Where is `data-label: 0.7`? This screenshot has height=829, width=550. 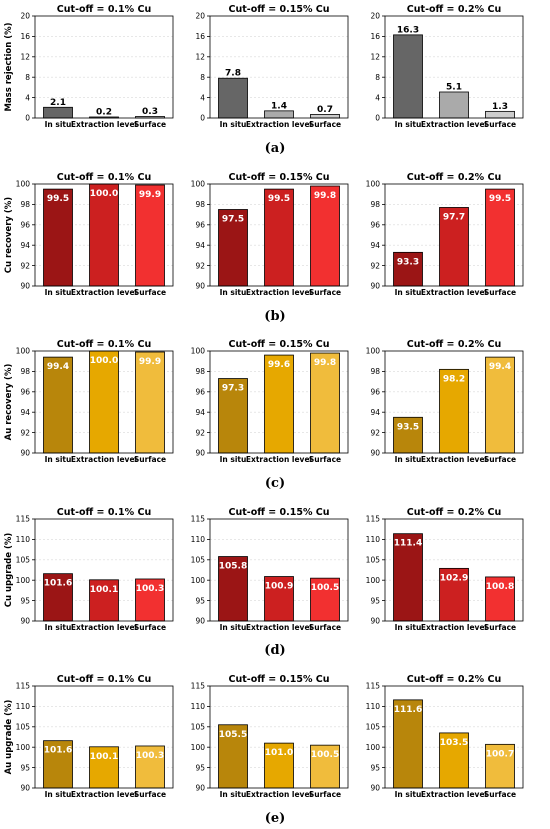 data-label: 0.7 is located at coordinates (325, 110).